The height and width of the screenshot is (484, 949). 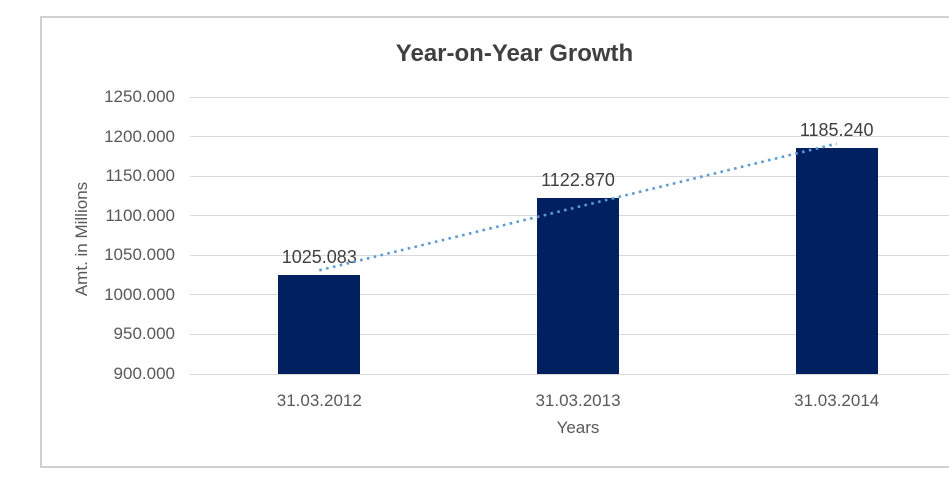 I want to click on x-axis-title: Years, so click(x=578, y=427).